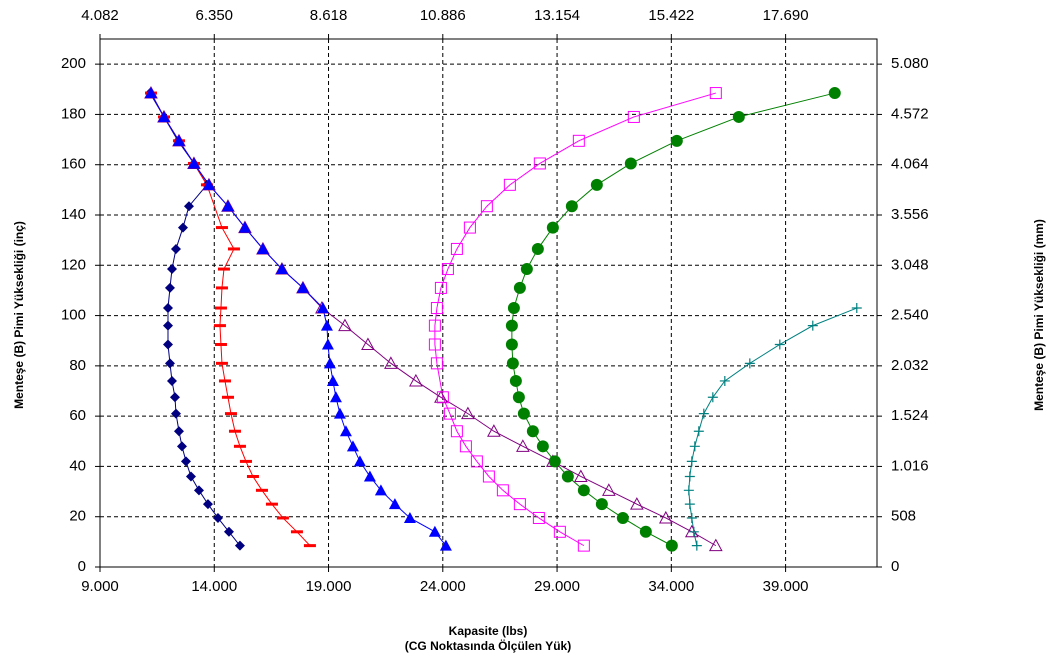 The height and width of the screenshot is (670, 1060). What do you see at coordinates (910, 63) in the screenshot?
I see `y2-tick-label: 5.080` at bounding box center [910, 63].